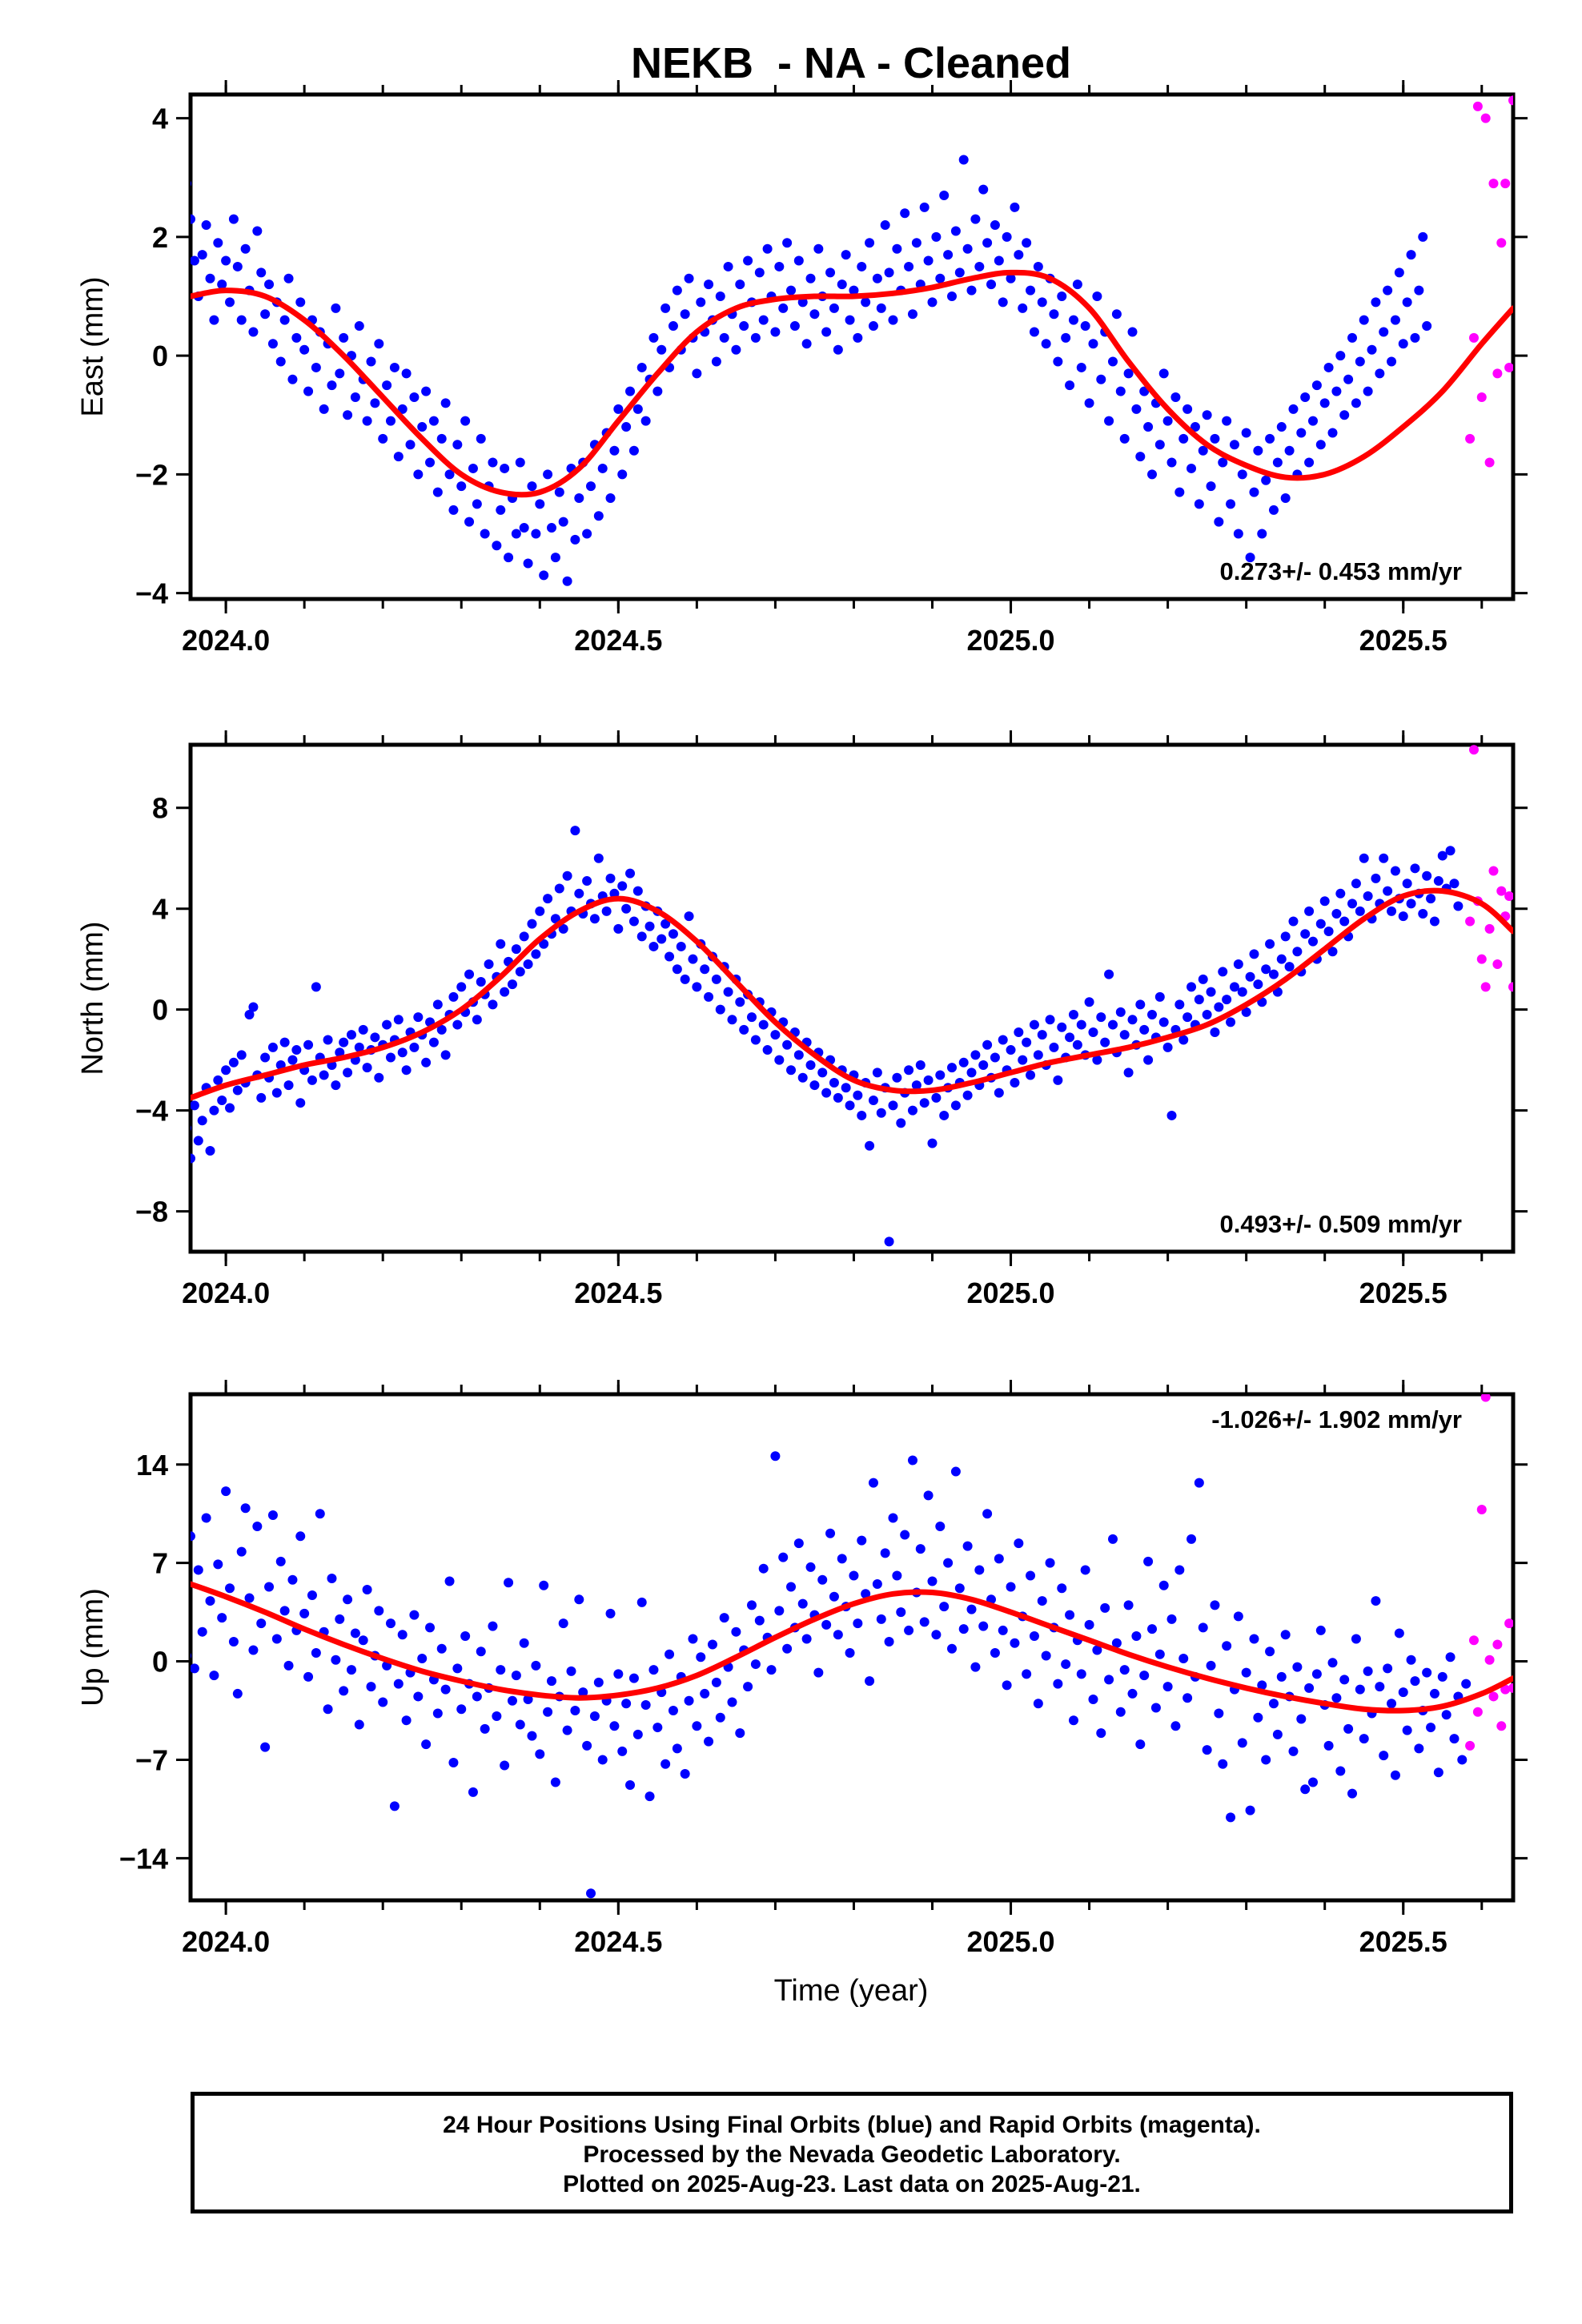  Describe the element at coordinates (1010, 1942) in the screenshot. I see `up-x-tick-label: 2025.0` at that location.